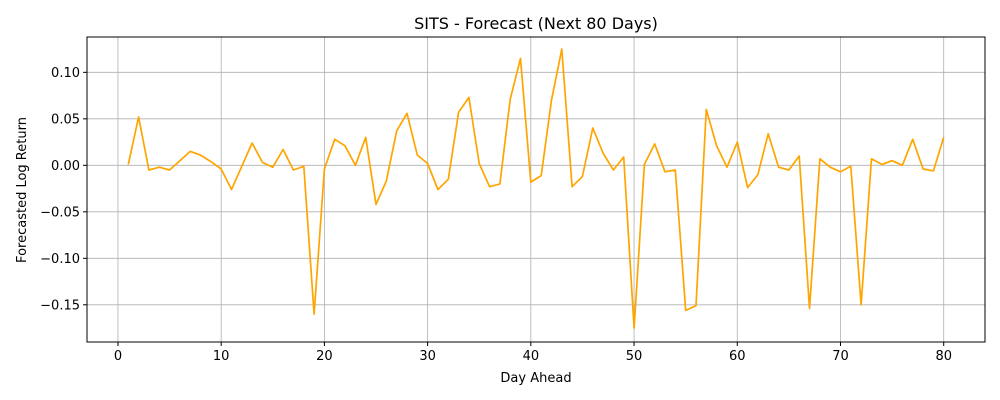  What do you see at coordinates (535, 378) in the screenshot?
I see `x-axis-label: Day Ahead` at bounding box center [535, 378].